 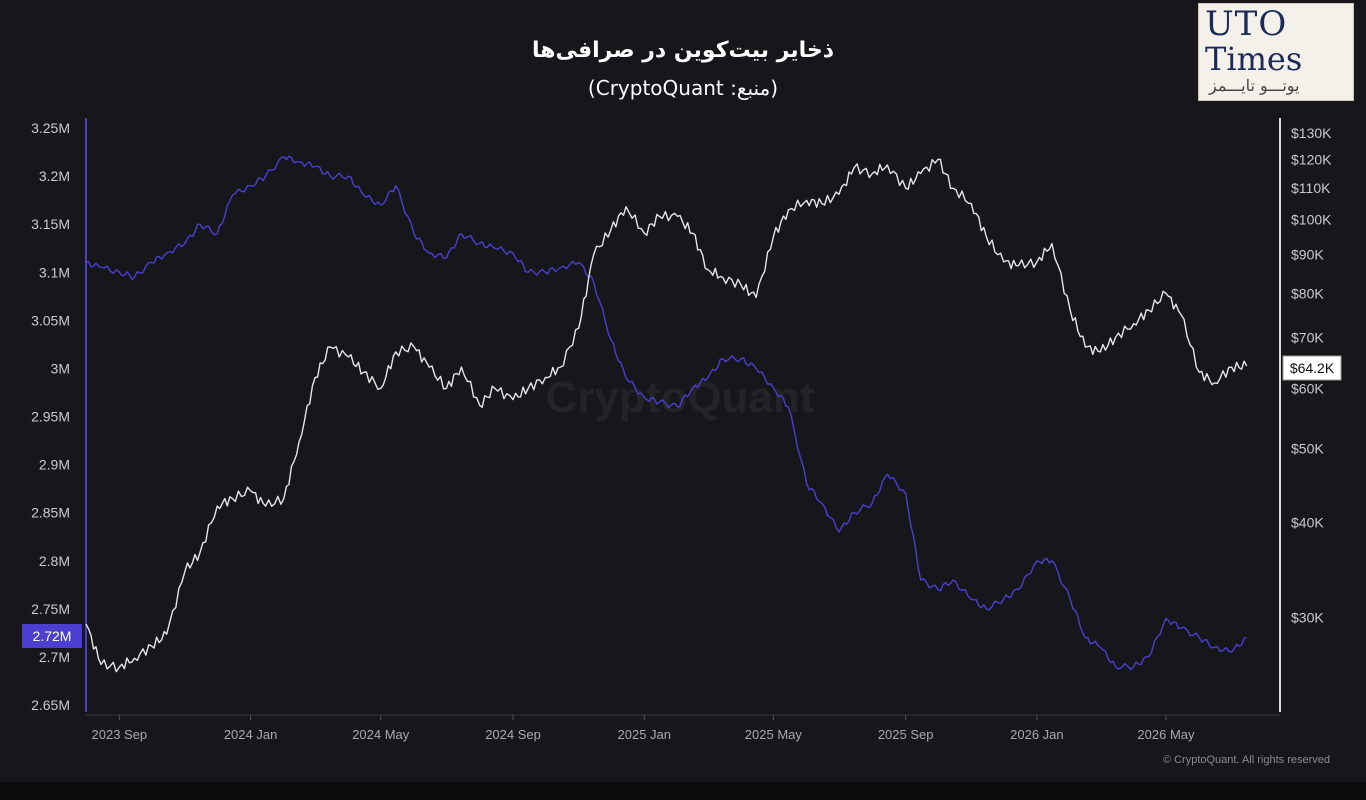 I want to click on right-tick-label: $90K, so click(x=1307, y=254).